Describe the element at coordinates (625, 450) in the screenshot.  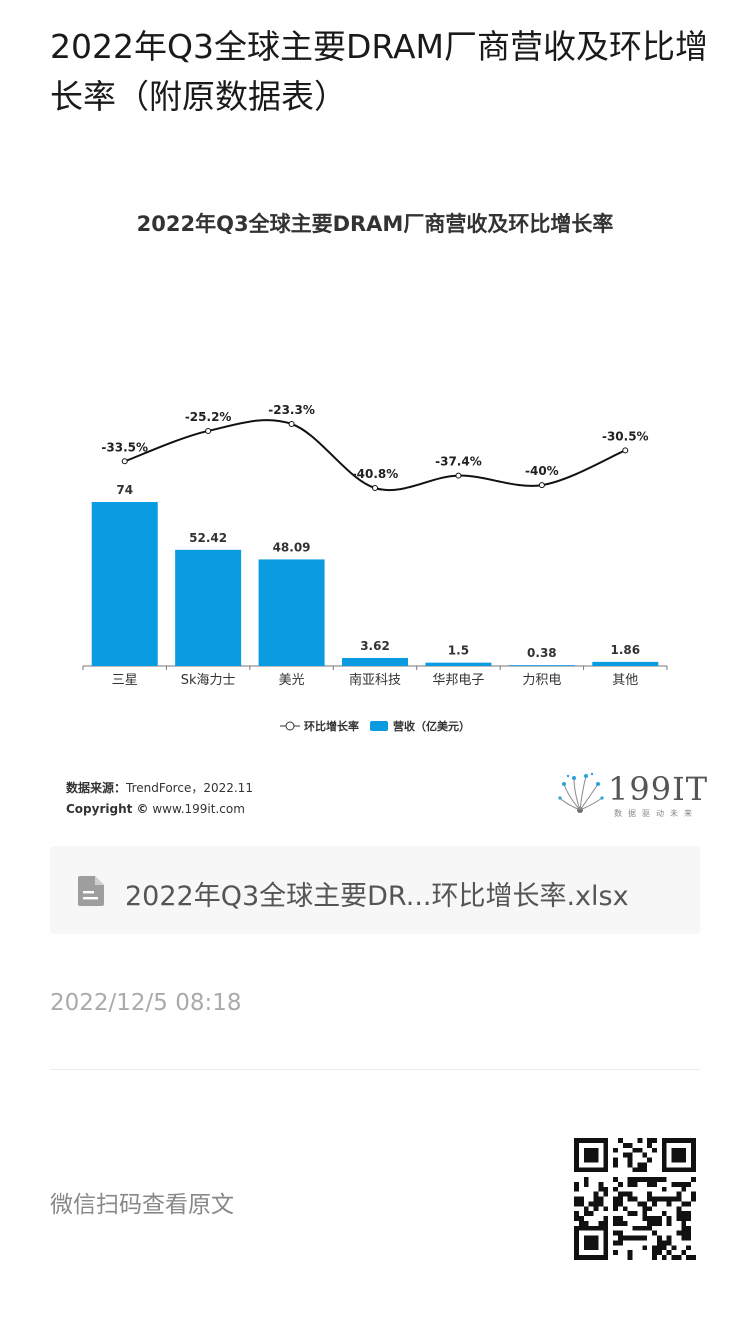
I see `growth-rate-point` at that location.